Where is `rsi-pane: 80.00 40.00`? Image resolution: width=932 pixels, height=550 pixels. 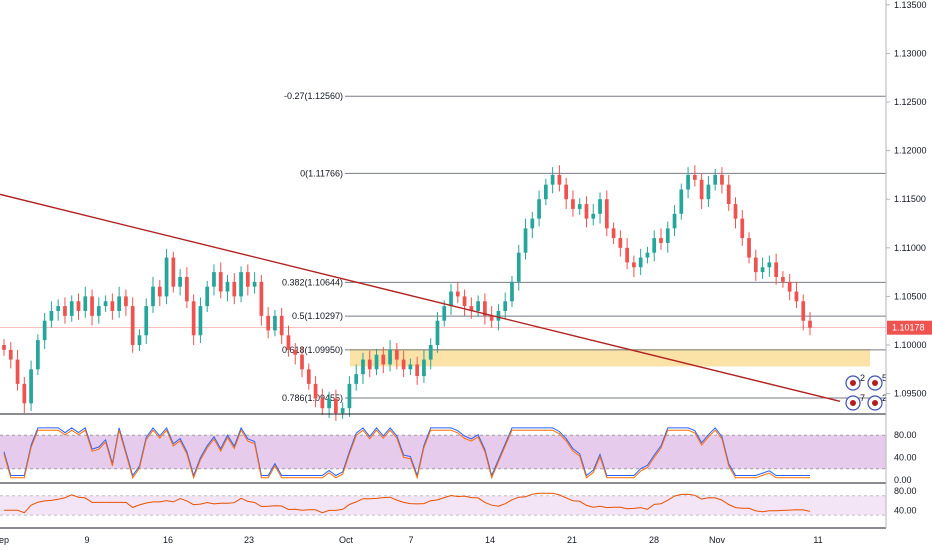 rsi-pane: 80.00 40.00 is located at coordinates (458, 507).